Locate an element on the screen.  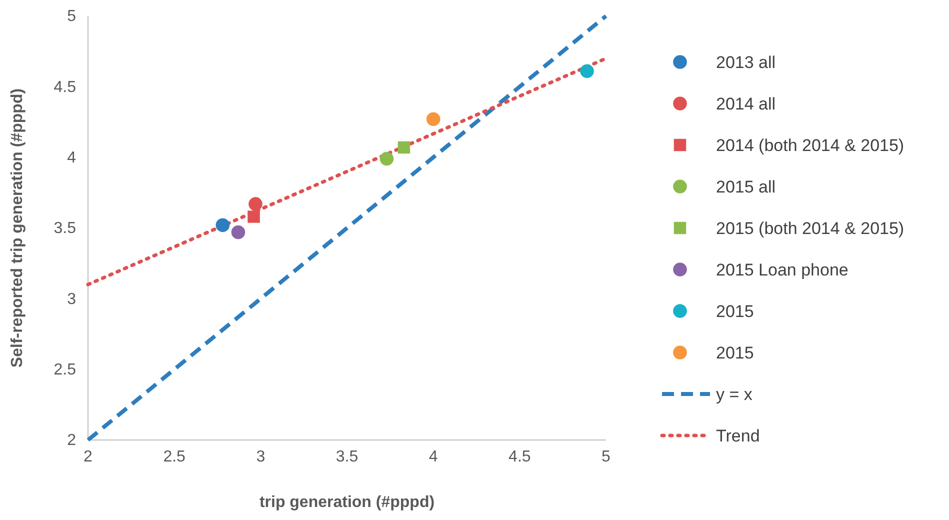
legend-label: 2015 all is located at coordinates (746, 186).